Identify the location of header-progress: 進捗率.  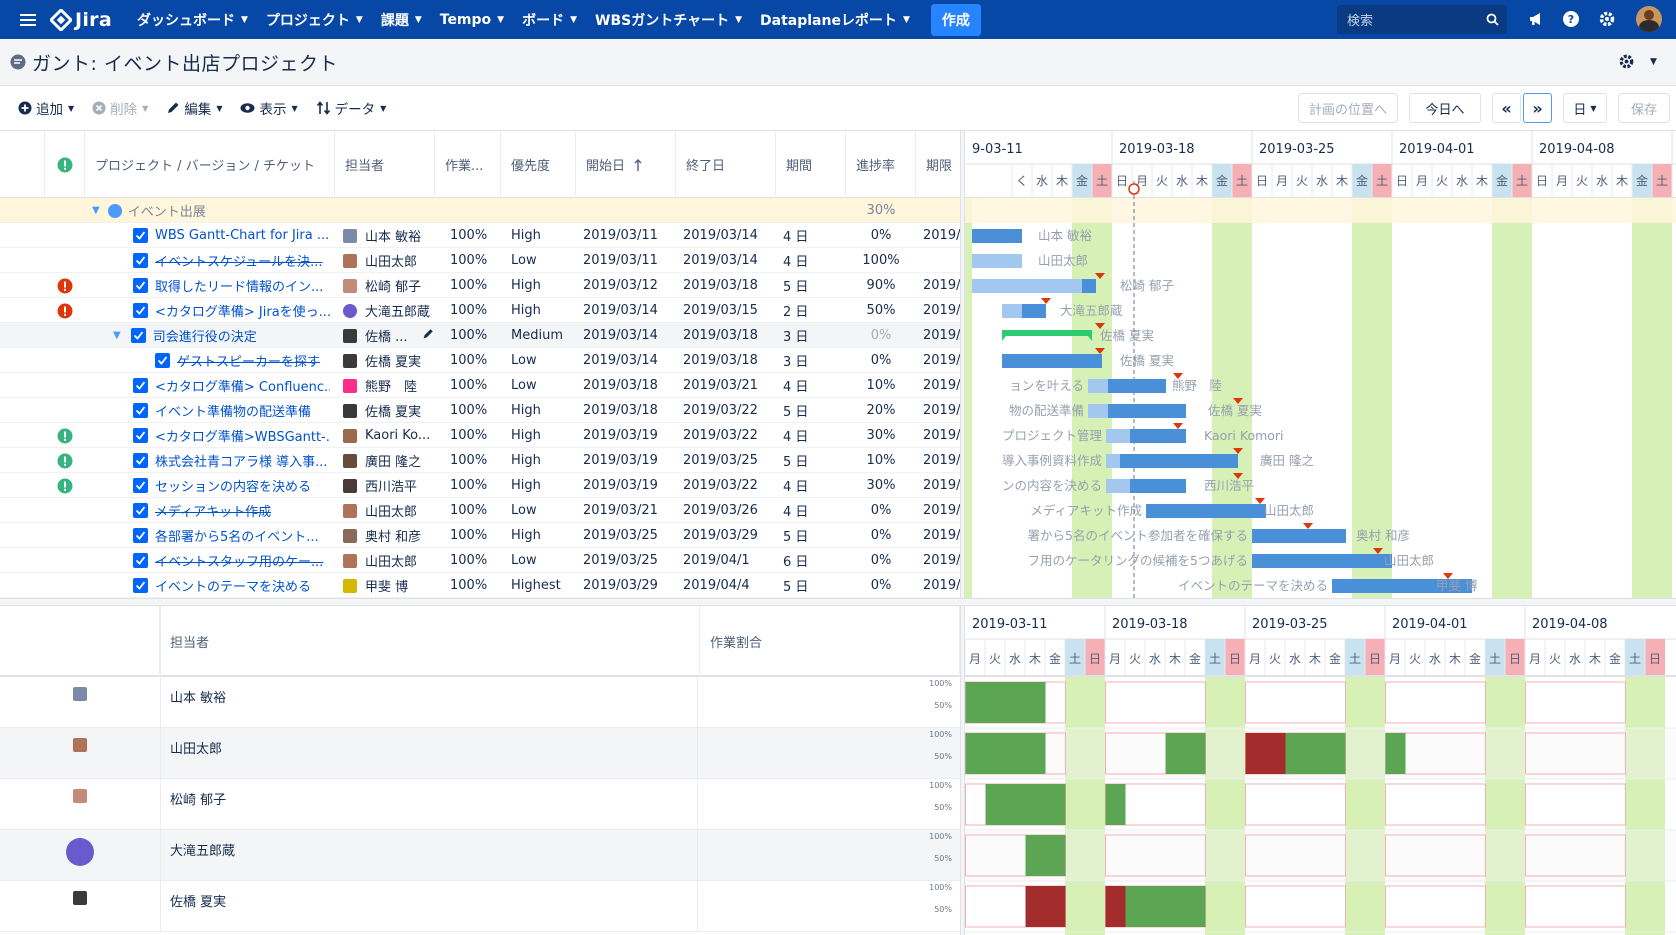
(881, 164).